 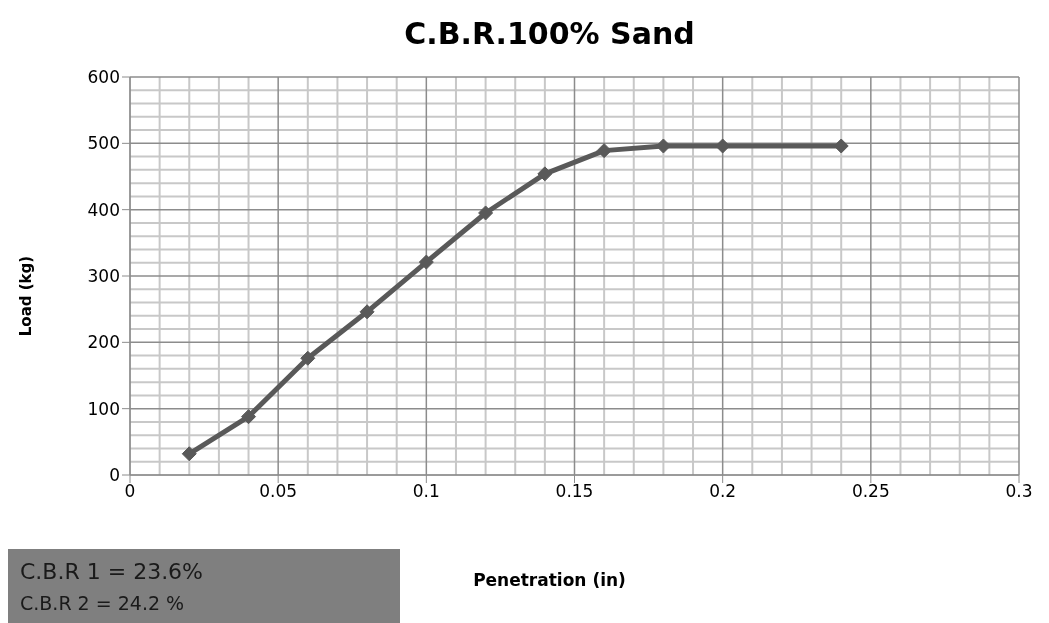 I want to click on x-tick-label: 0.15, so click(x=574, y=491).